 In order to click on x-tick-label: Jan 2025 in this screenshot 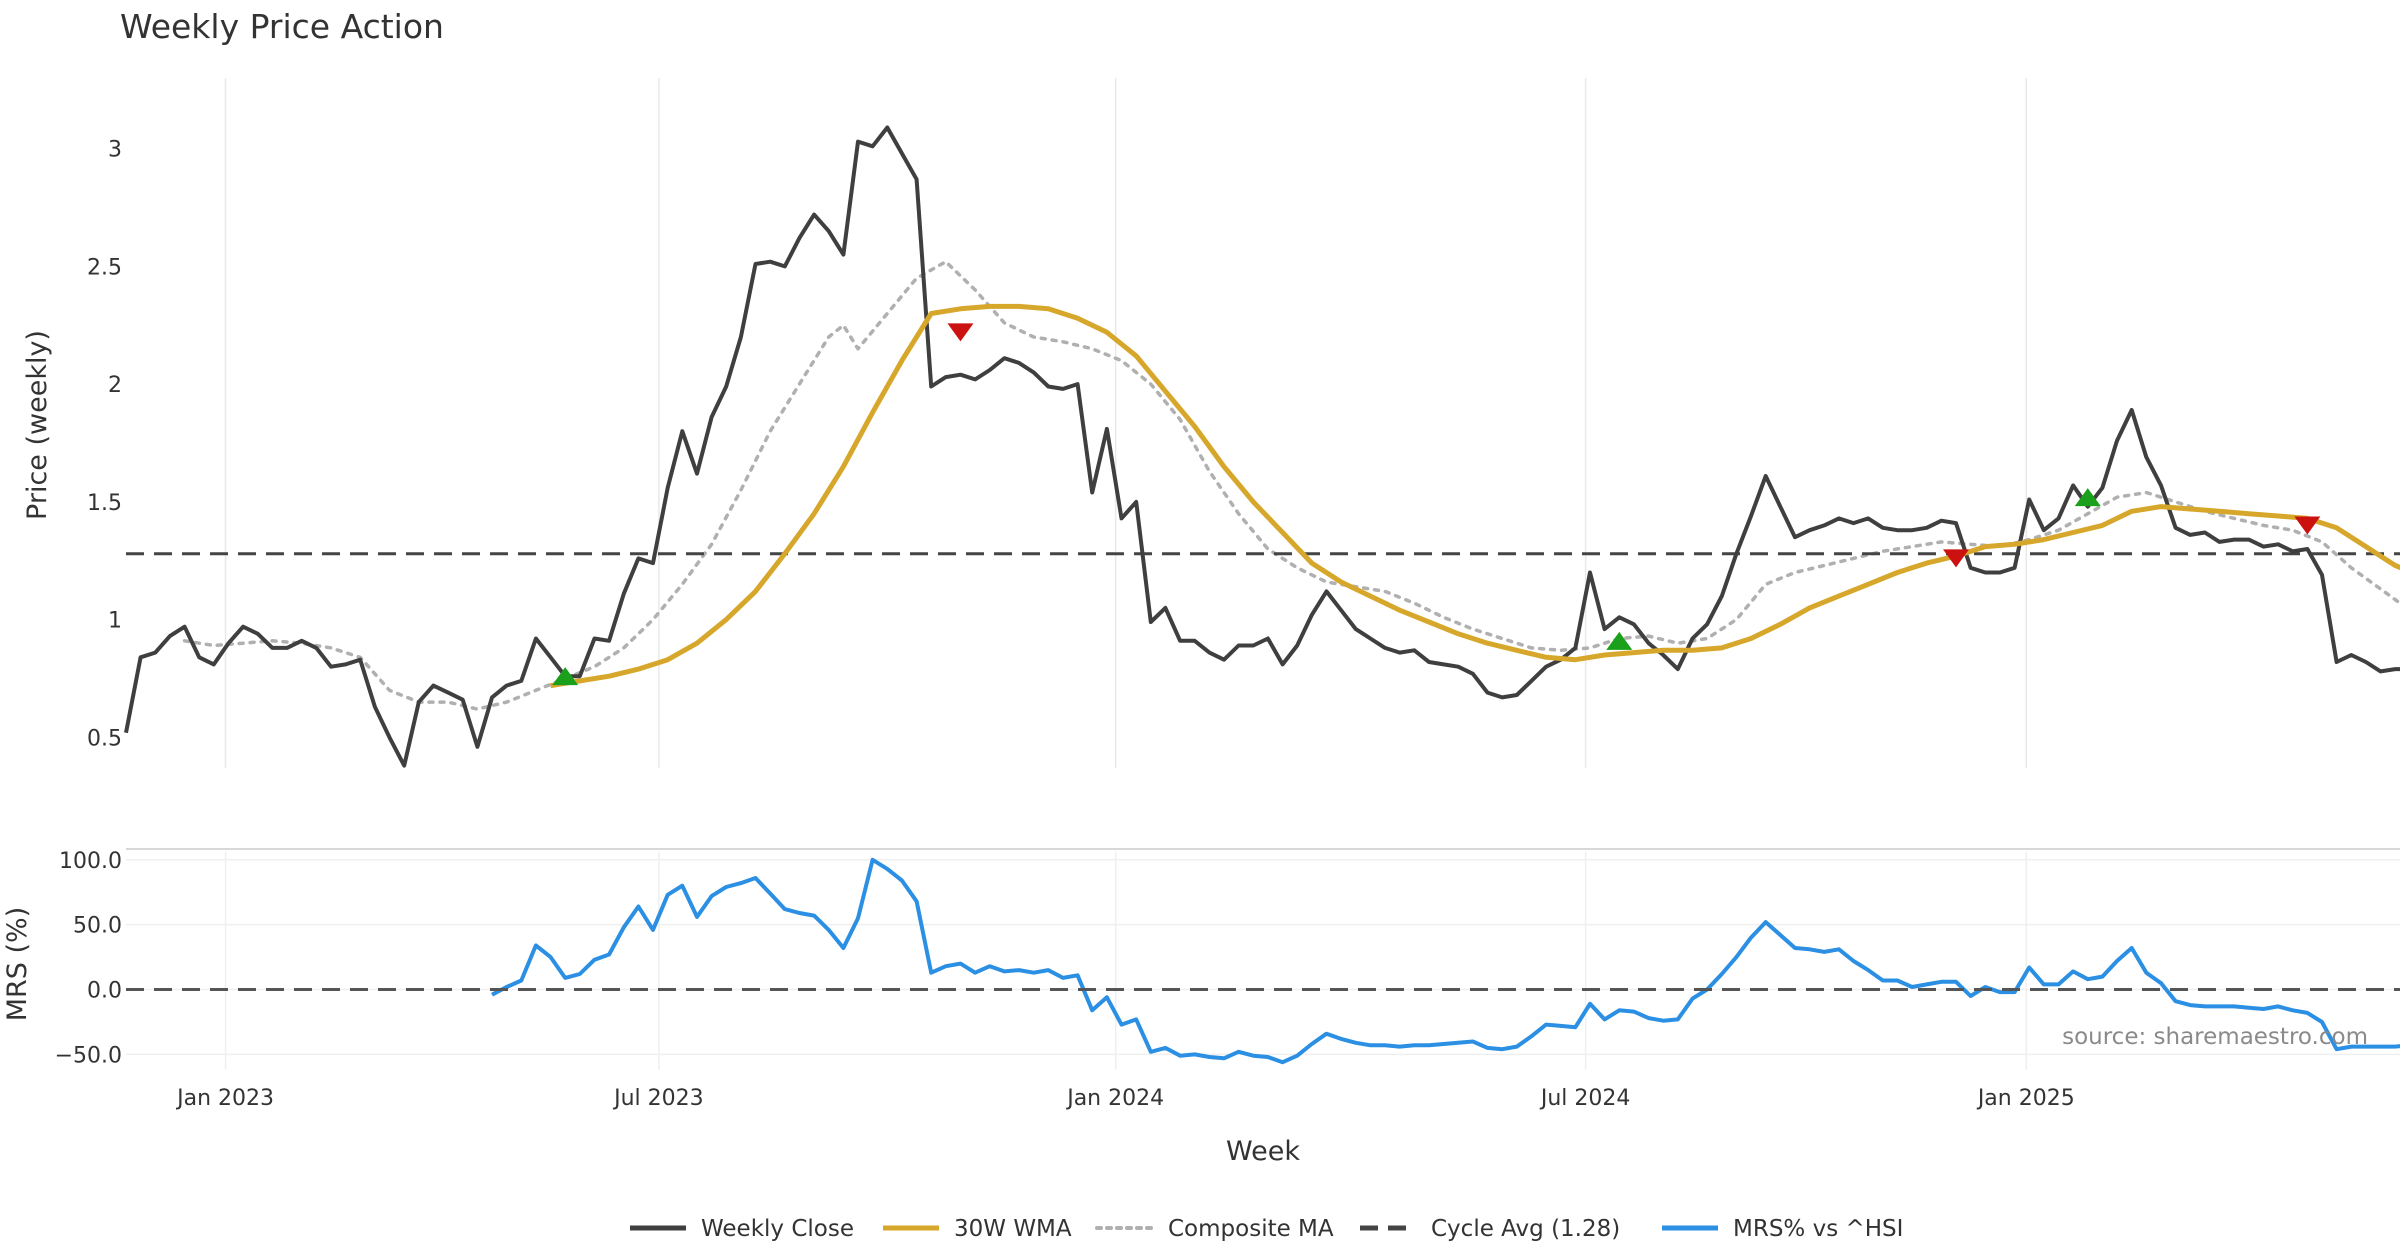, I will do `click(2025, 1098)`.